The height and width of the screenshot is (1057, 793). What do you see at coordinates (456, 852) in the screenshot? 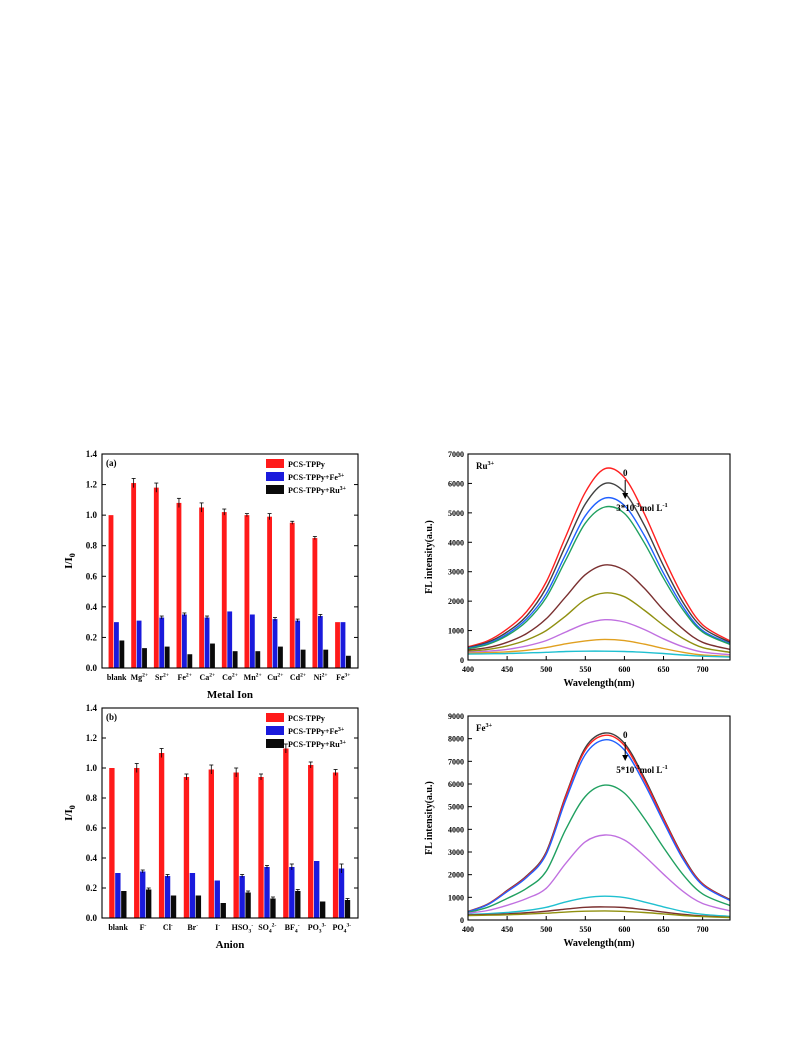
I see `y-tick-label: 3000` at bounding box center [456, 852].